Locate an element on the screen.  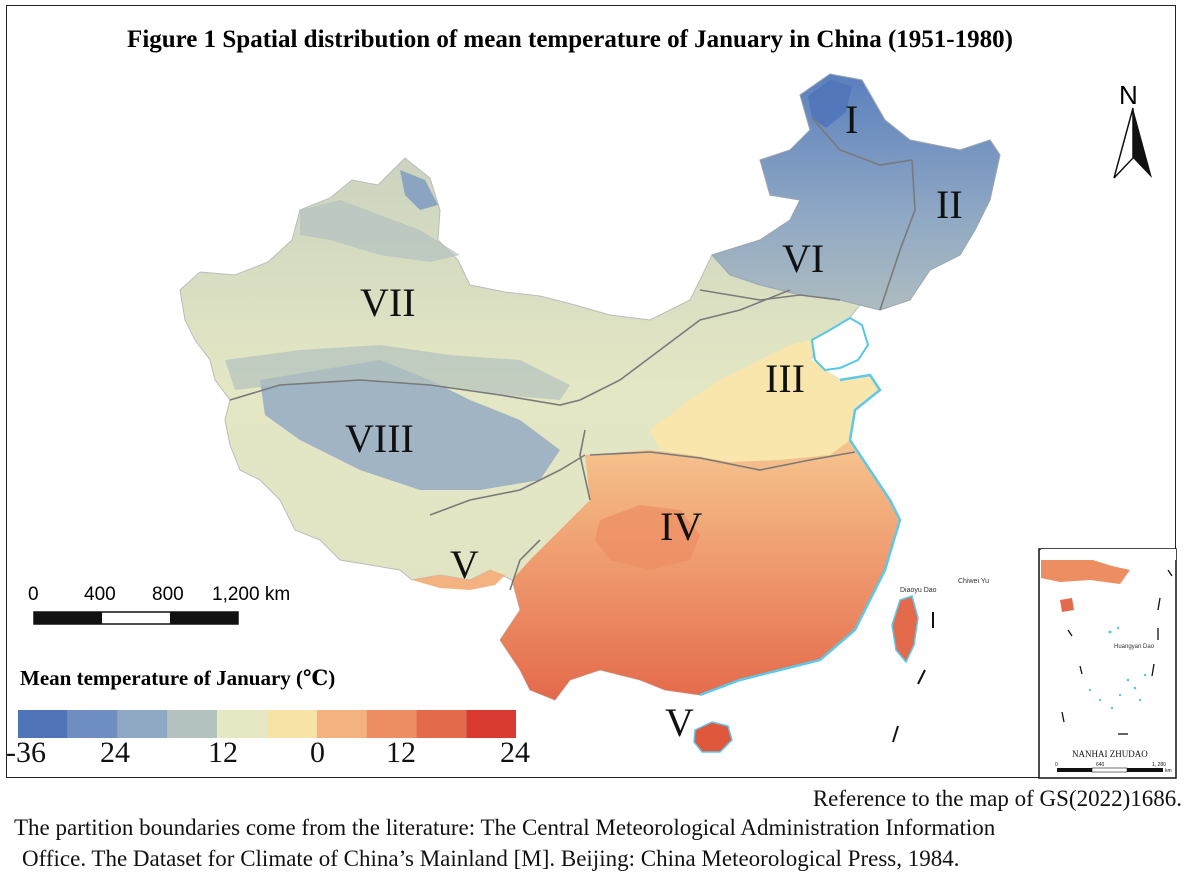
cold-band-north-xj is located at coordinates (380, 231).